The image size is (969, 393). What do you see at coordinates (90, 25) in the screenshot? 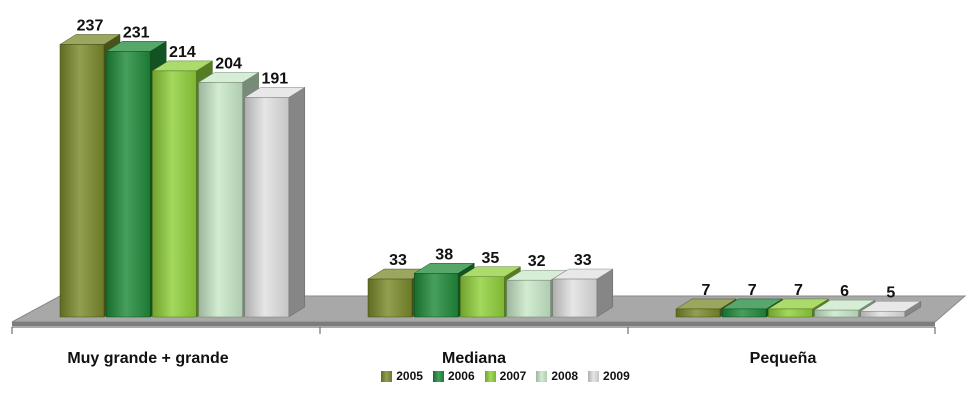
I see `data-label: 237` at bounding box center [90, 25].